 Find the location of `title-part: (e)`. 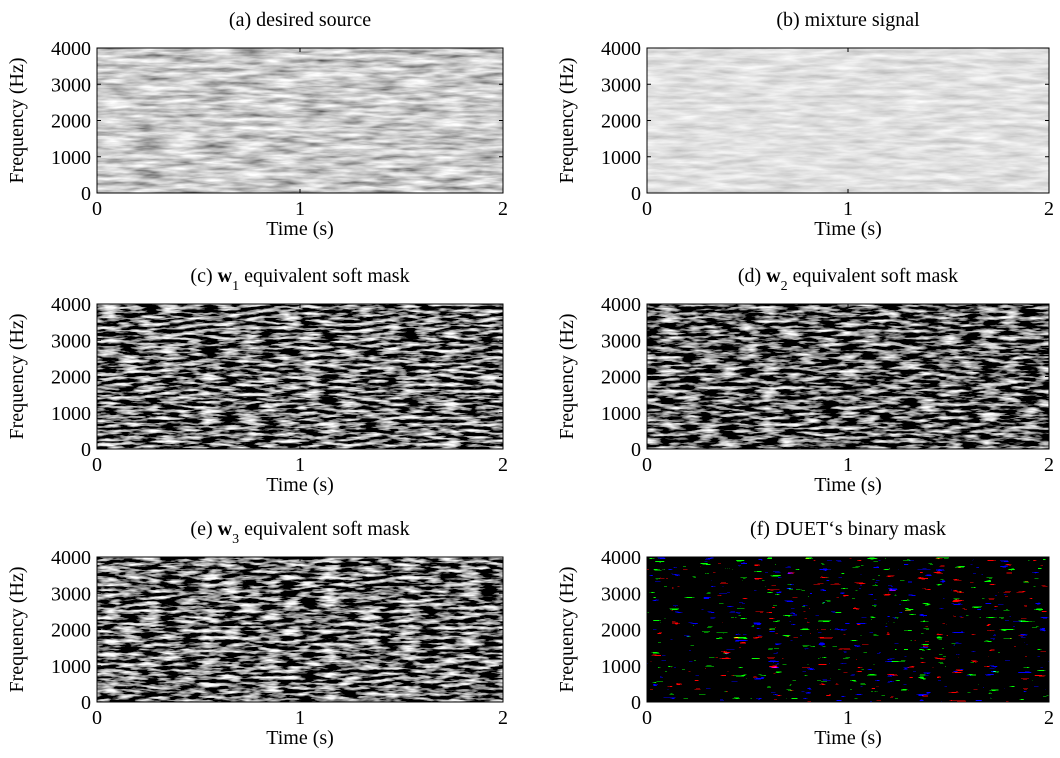

title-part: (e) is located at coordinates (203, 529).